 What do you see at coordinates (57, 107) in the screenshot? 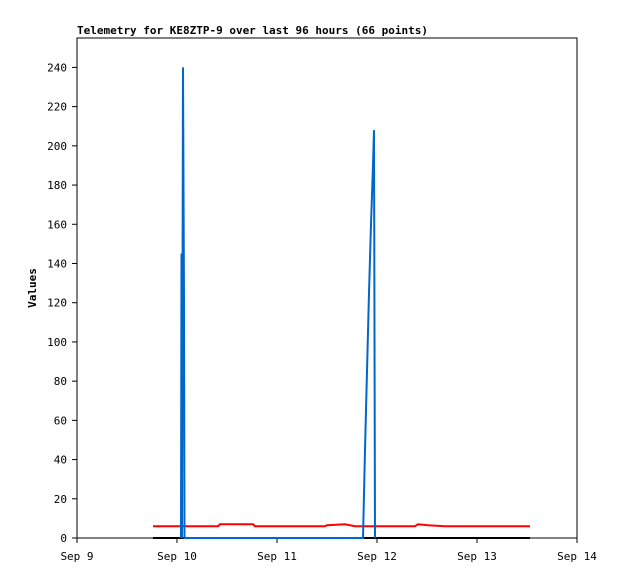
I see `y-tick-label: 220` at bounding box center [57, 107].